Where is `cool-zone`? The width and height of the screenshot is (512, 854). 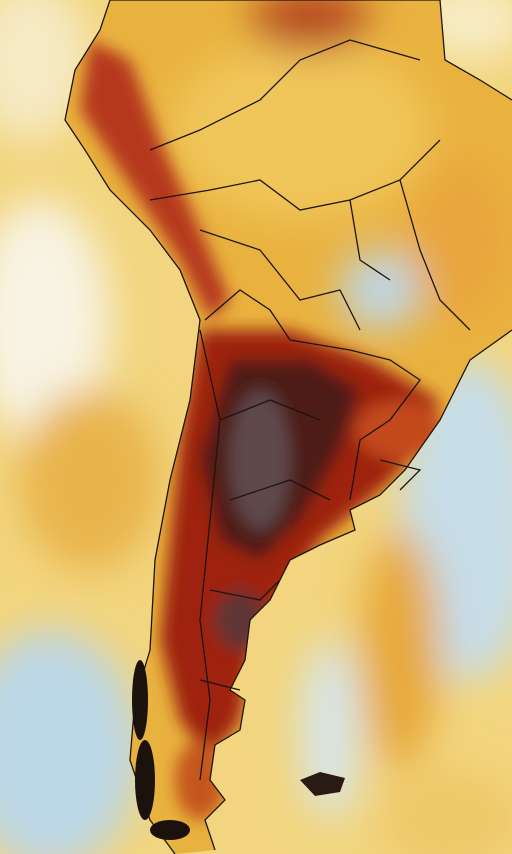
cool-zone is located at coordinates (380, 290).